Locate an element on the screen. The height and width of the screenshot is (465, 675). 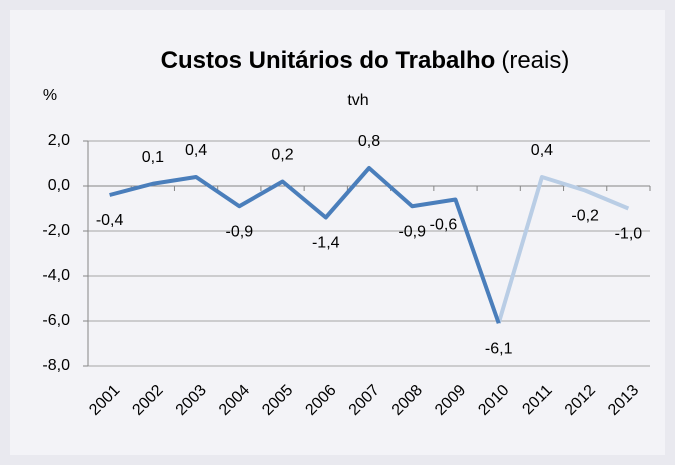
y-tick-label: -2,0 is located at coordinates (56, 230).